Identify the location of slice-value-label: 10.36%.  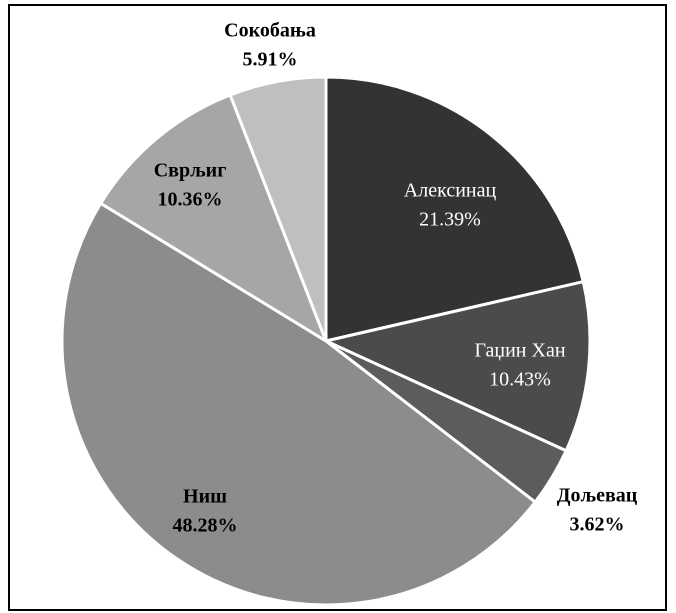
(190, 200).